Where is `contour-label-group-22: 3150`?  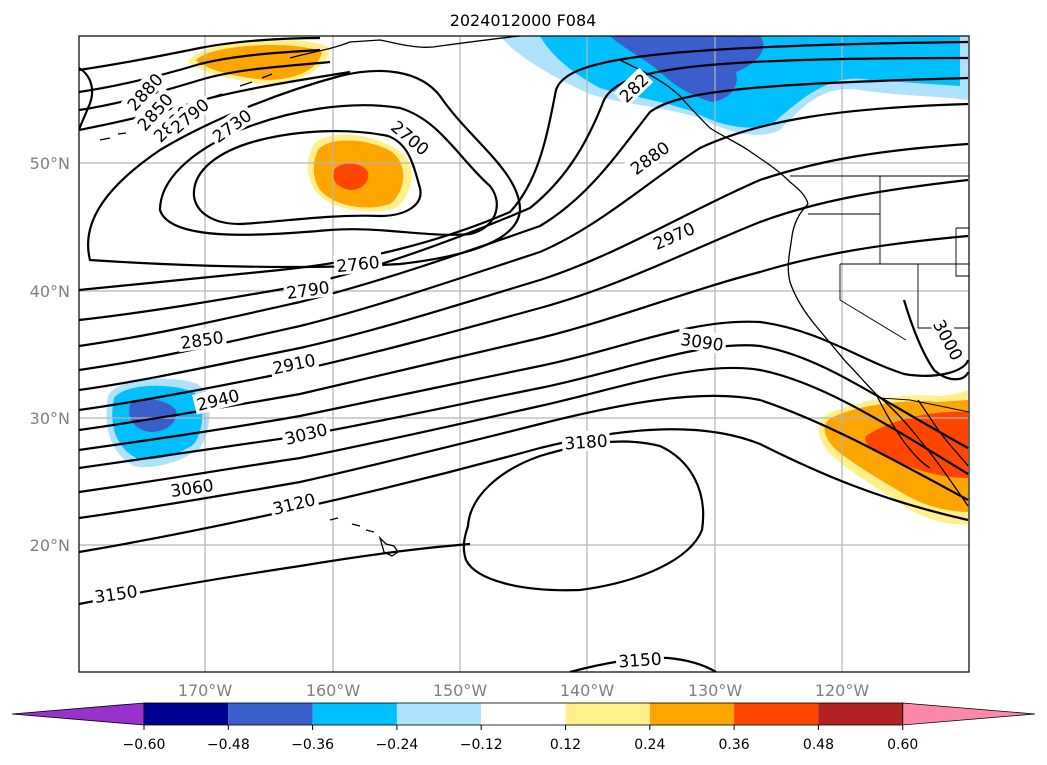 contour-label-group-22: 3150 is located at coordinates (640, 660).